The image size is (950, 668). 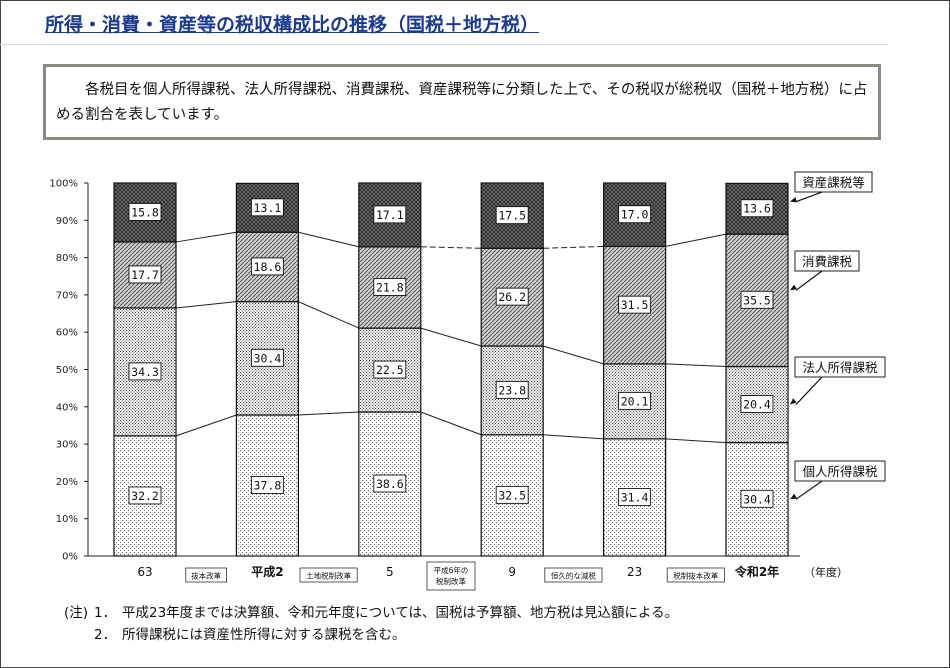 I want to click on page-title: 所得・消費・資産等の税収構成比の推移（国税＋地方税）, so click(x=292, y=25).